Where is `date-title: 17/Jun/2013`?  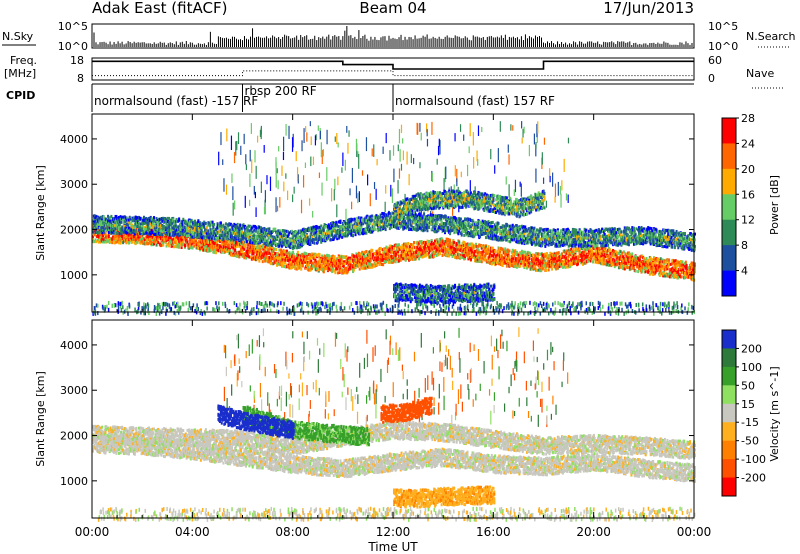 date-title: 17/Jun/2013 is located at coordinates (648, 8).